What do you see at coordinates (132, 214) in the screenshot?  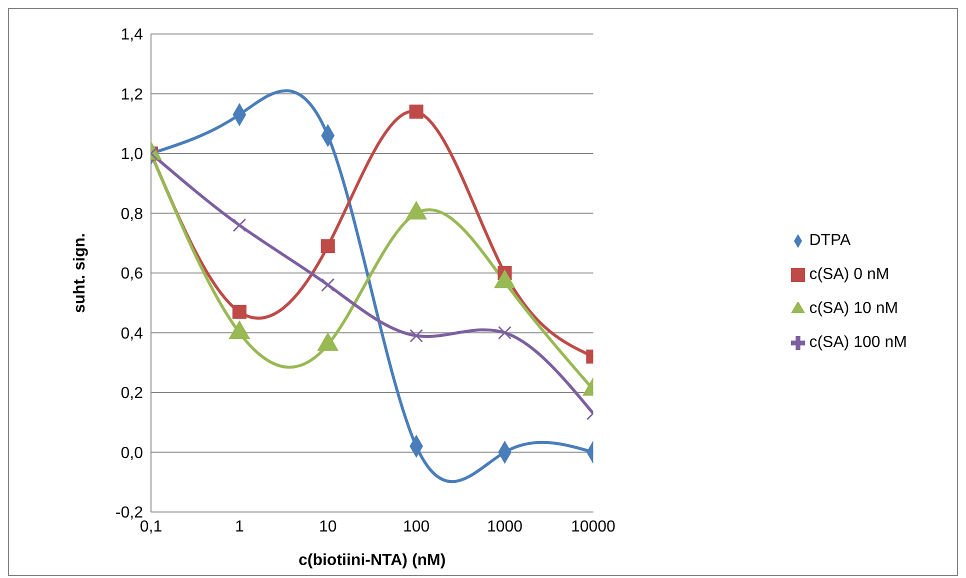 I see `y-tick-label: 0,8` at bounding box center [132, 214].